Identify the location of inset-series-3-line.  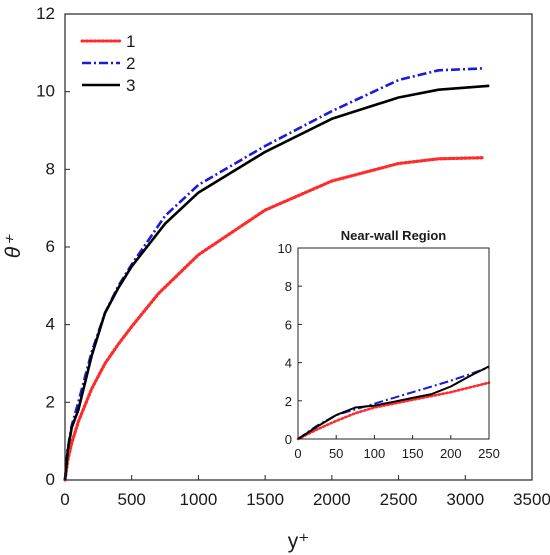
(393, 402).